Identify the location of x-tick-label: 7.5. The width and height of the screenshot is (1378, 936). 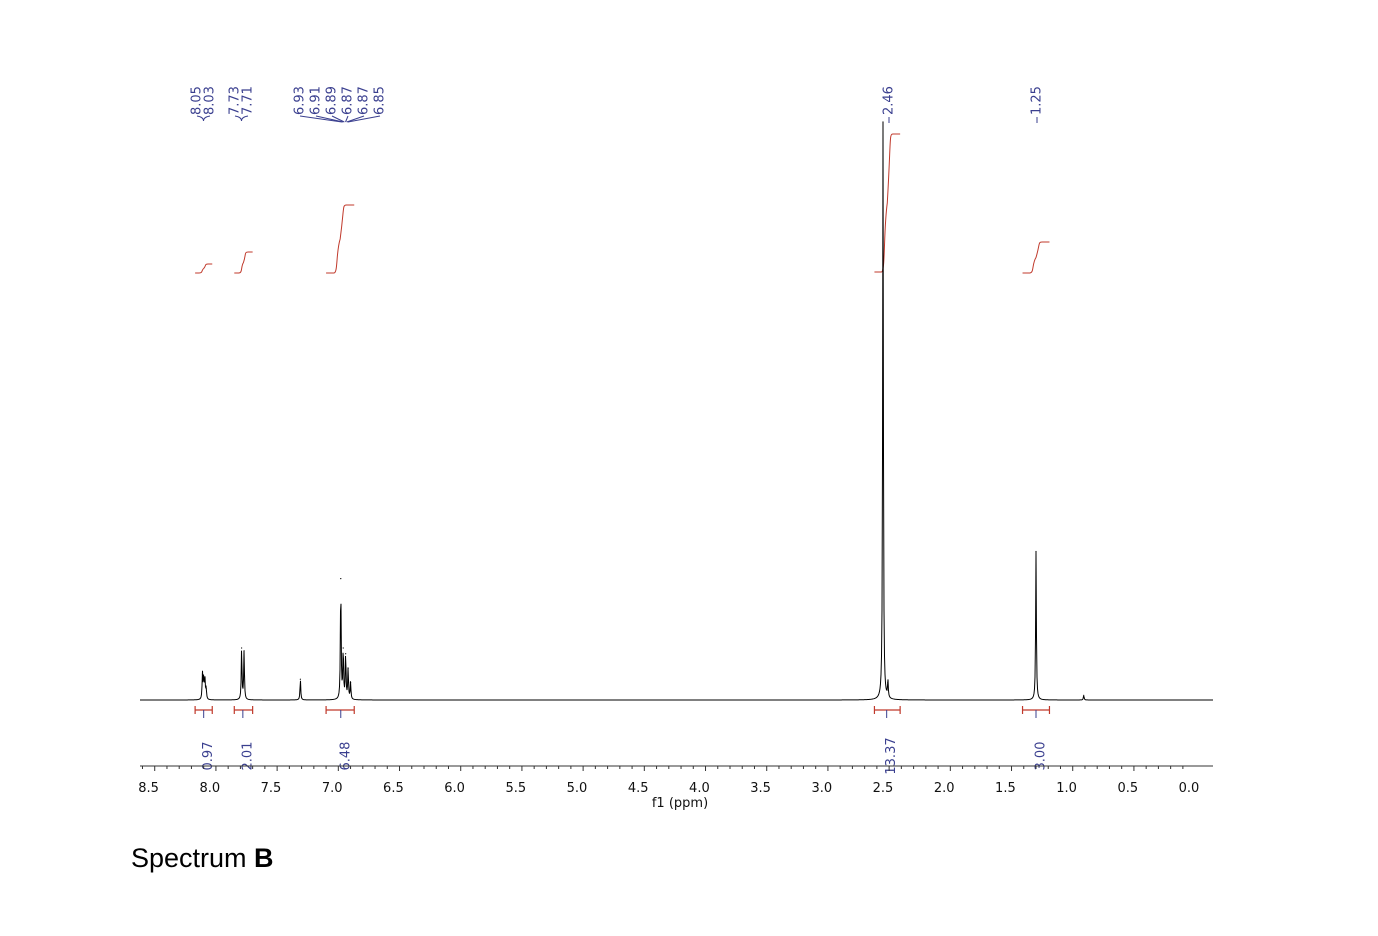
(271, 788).